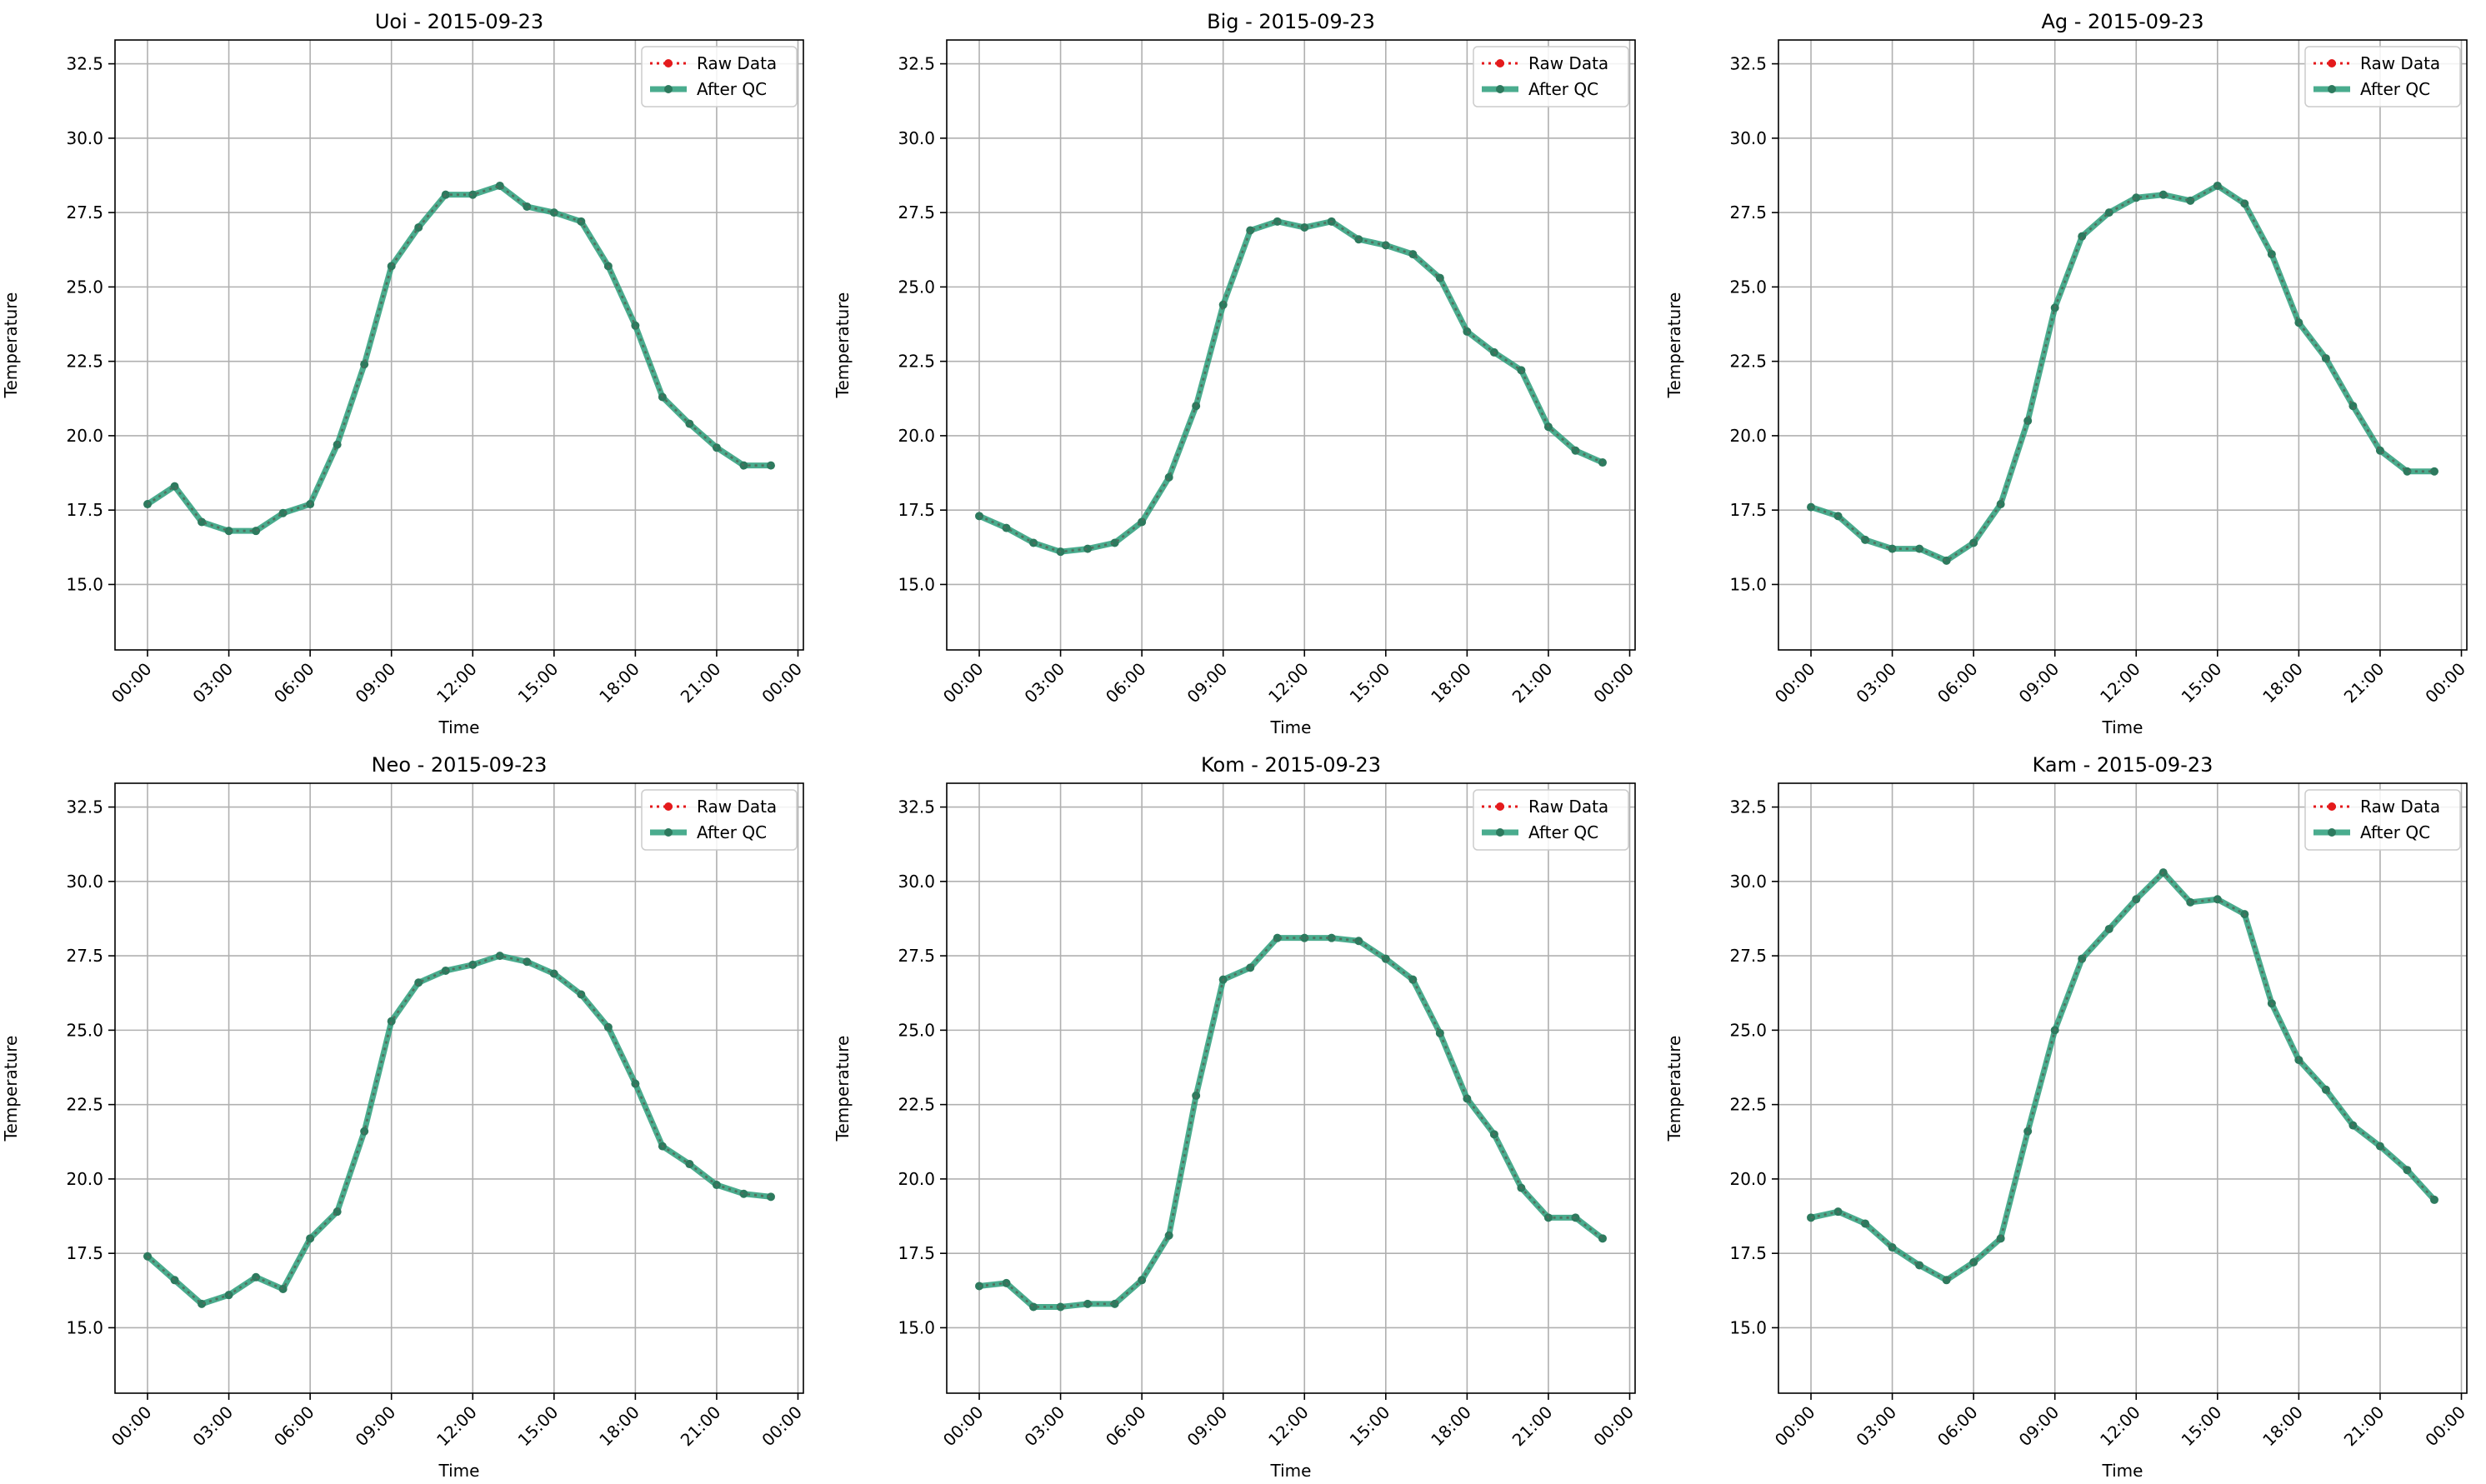 This screenshot has height=1484, width=2486. I want to click on legend-label-after-qc: After QC, so click(1563, 832).